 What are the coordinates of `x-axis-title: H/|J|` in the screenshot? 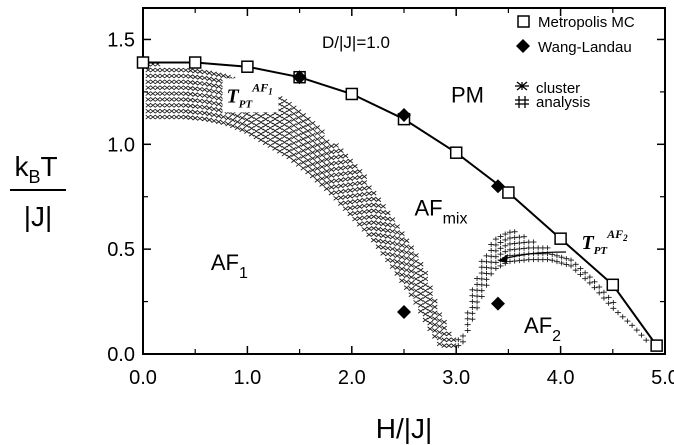 It's located at (404, 428).